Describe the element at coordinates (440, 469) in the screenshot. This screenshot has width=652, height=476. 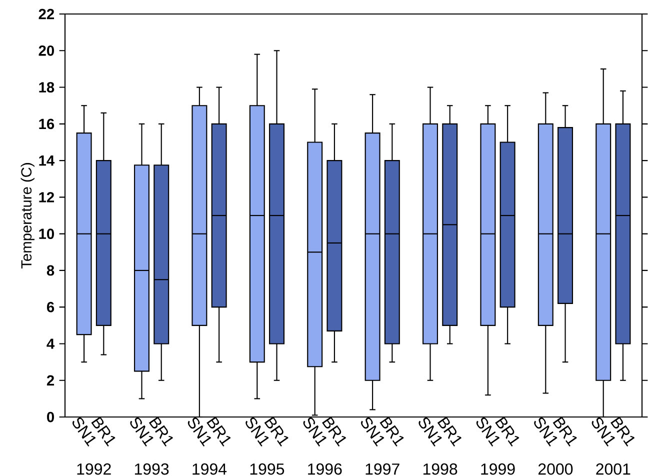
I see `x-tick-label: 1998` at that location.